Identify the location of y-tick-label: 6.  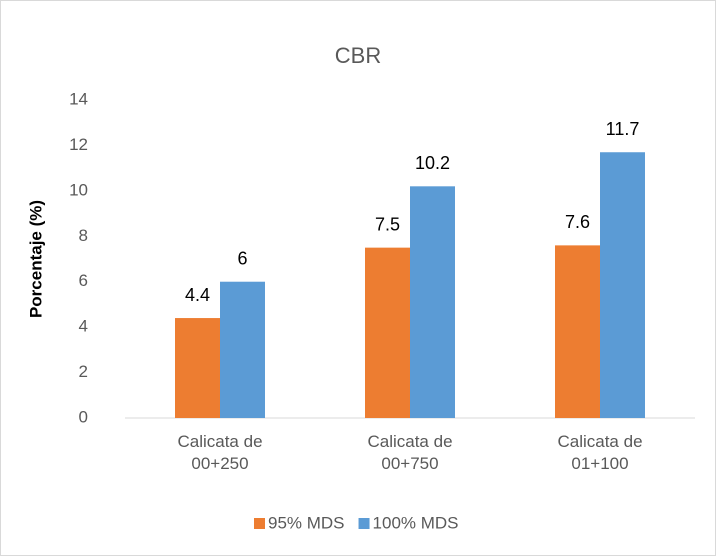
(83, 280).